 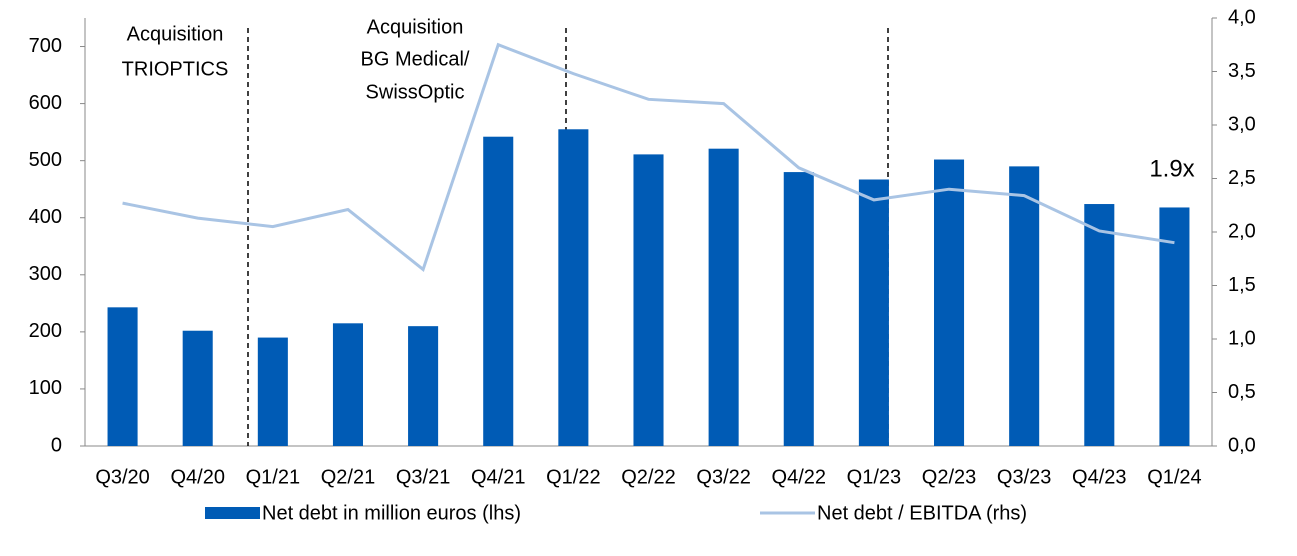 What do you see at coordinates (1242, 392) in the screenshot?
I see `y2-tick-label: 0,5` at bounding box center [1242, 392].